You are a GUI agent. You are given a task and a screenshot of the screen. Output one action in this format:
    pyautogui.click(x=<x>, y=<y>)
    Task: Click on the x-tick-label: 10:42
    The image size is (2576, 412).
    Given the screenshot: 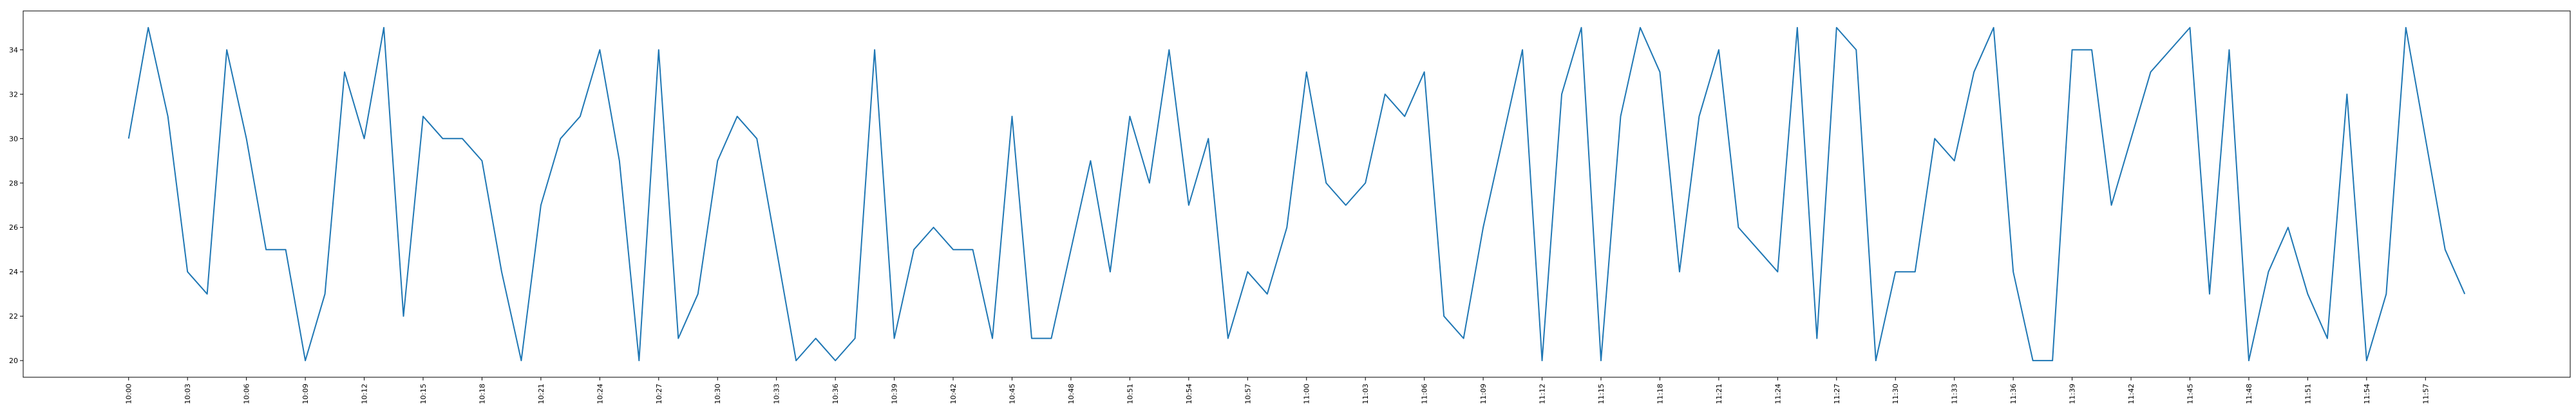 What is the action you would take?
    pyautogui.click(x=953, y=394)
    